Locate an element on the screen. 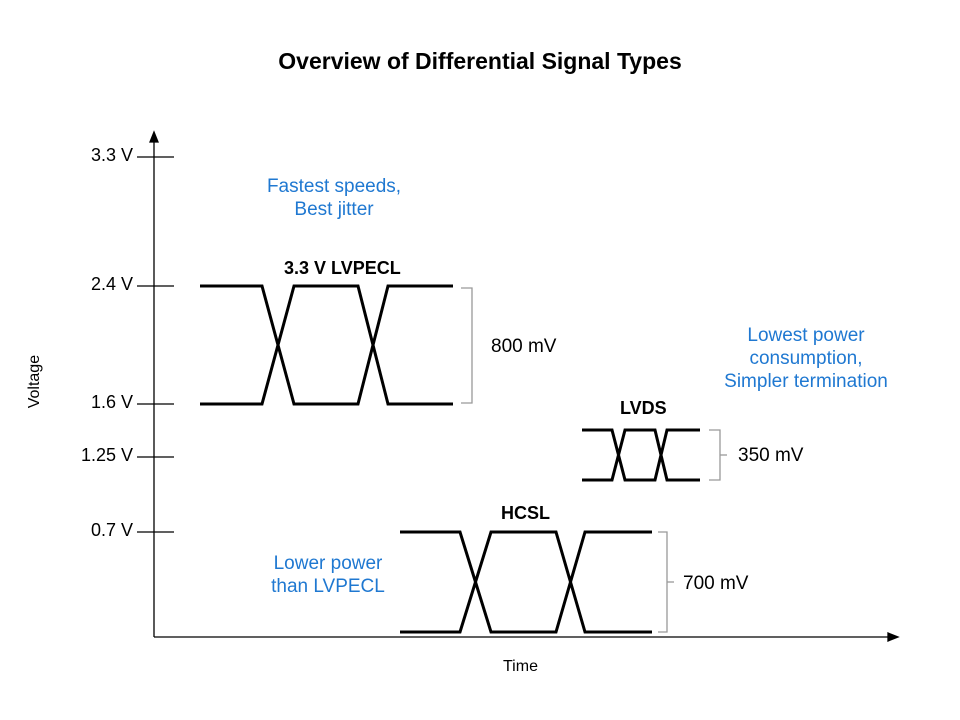 This screenshot has width=960, height=720. note-line: Lower power is located at coordinates (328, 563).